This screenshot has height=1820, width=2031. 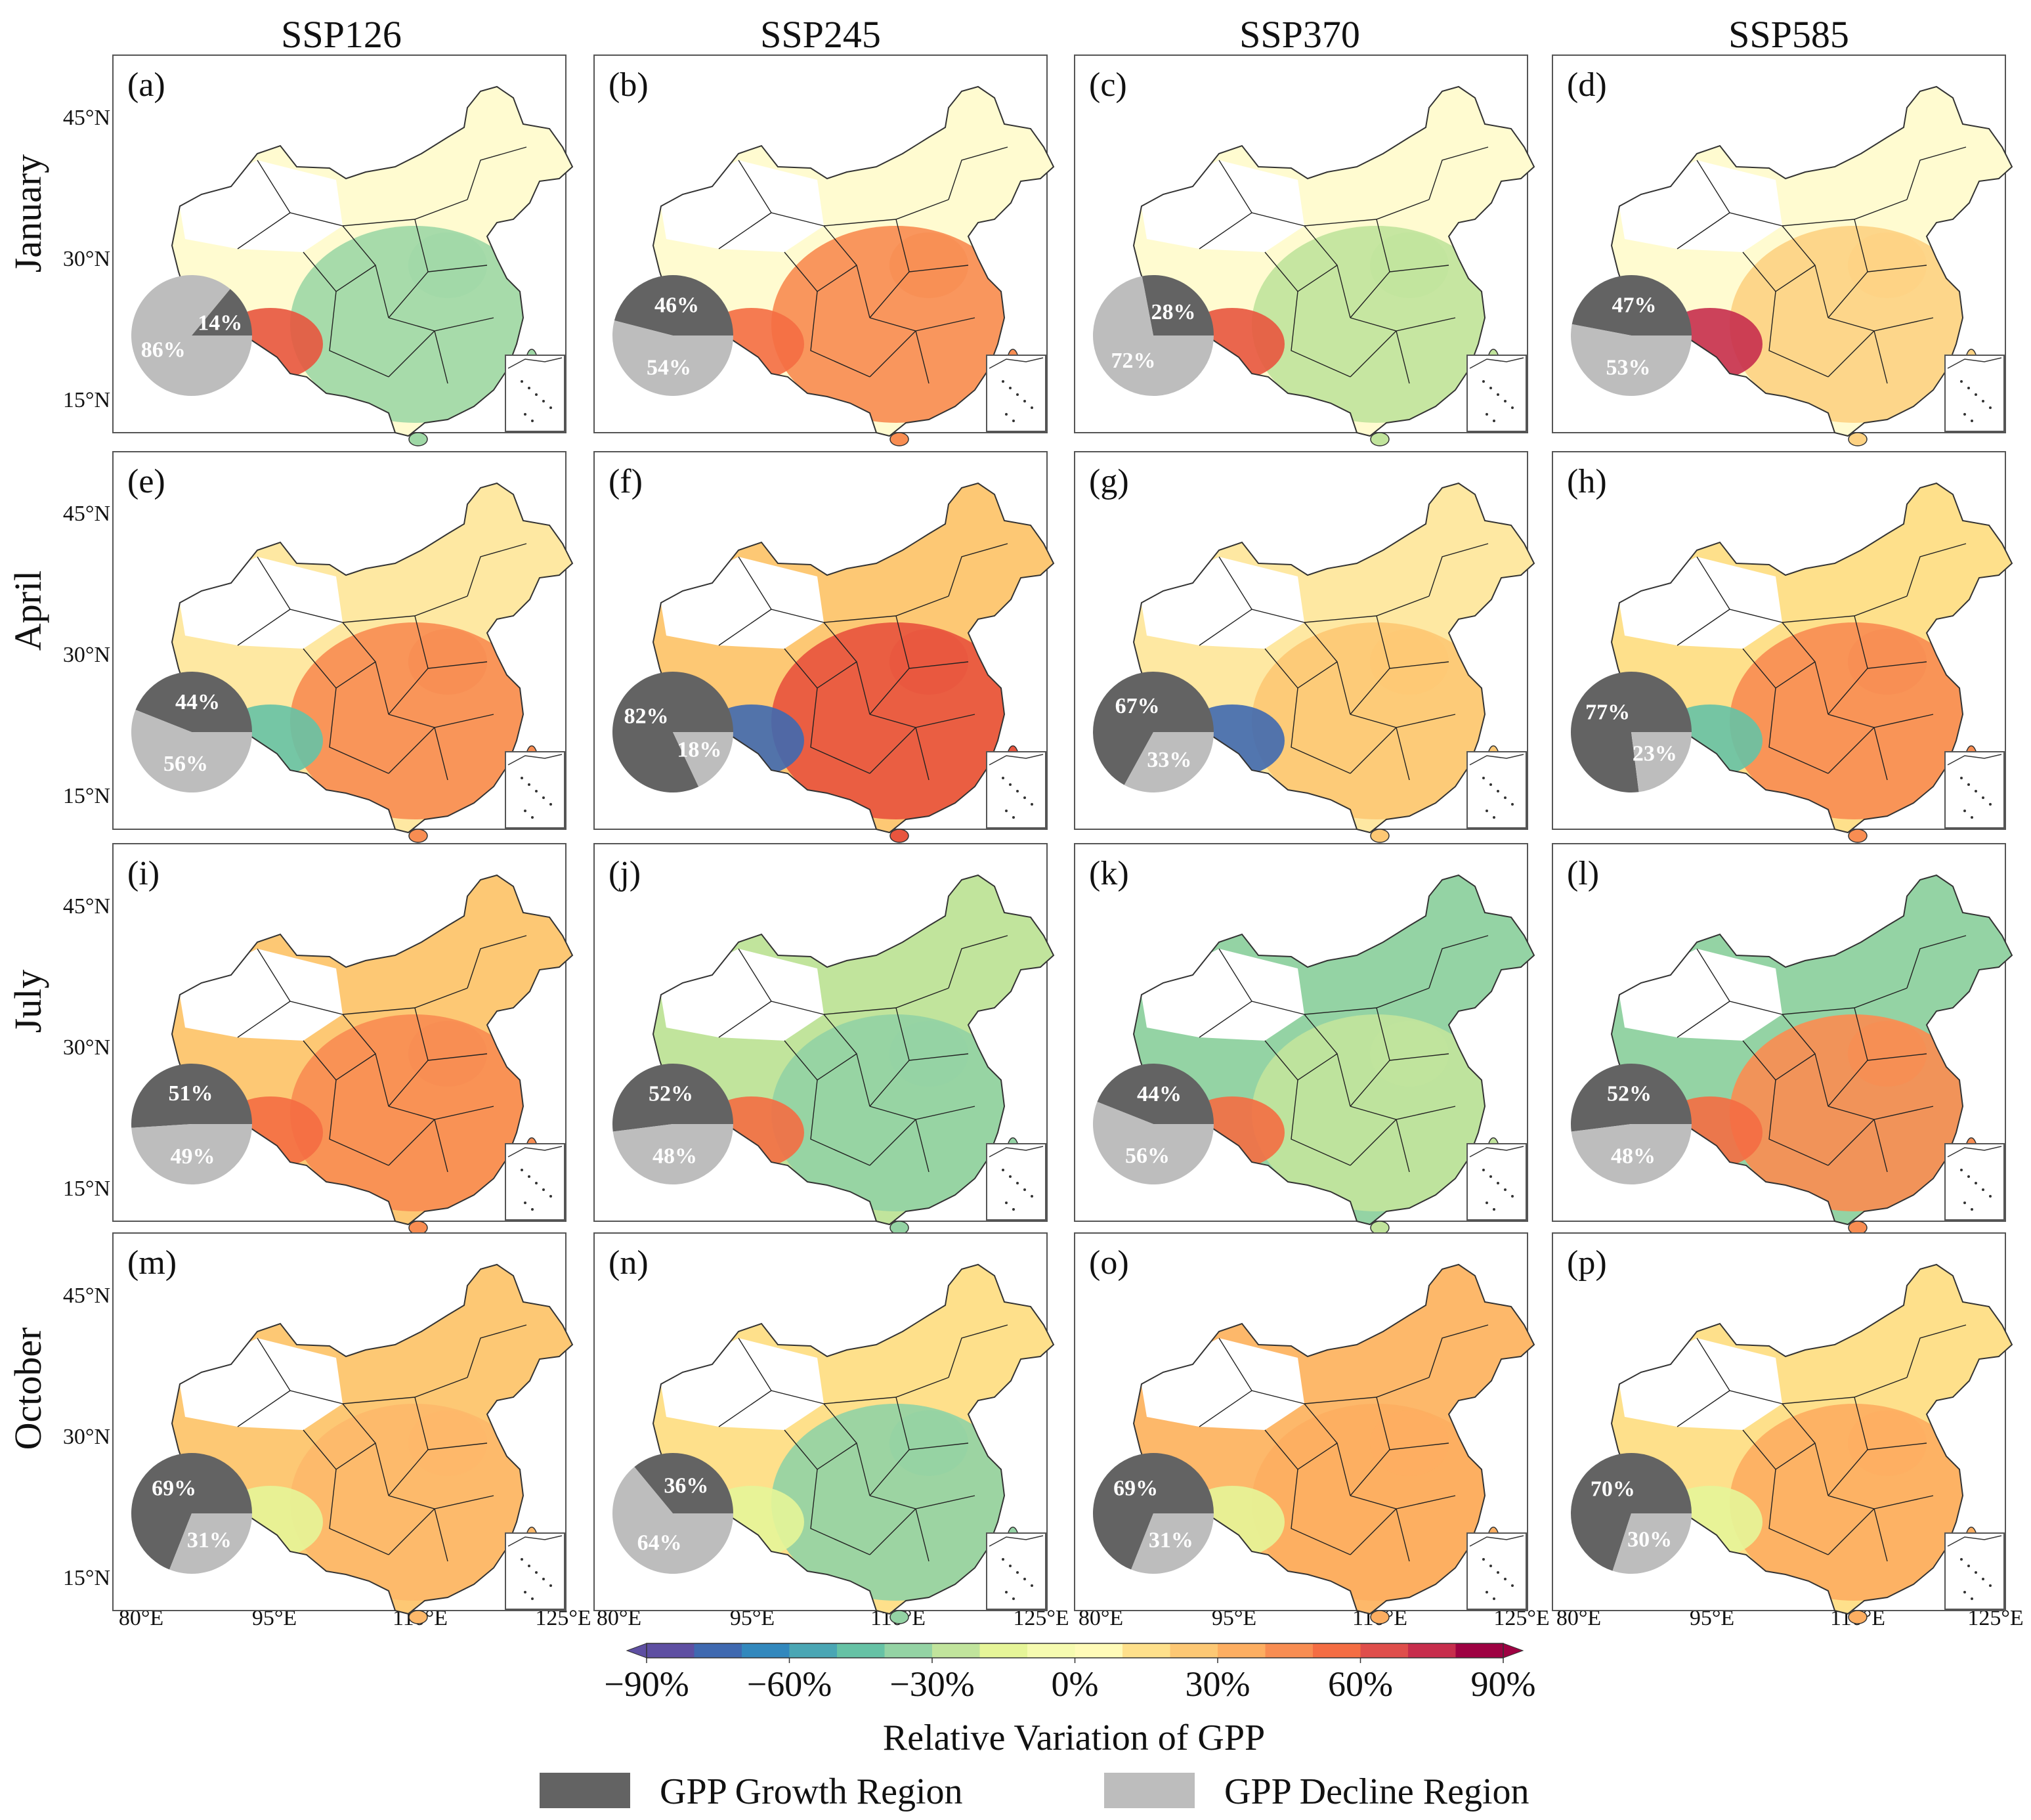 I want to click on legend-growth-label: GPP Growth Region, so click(x=811, y=1791).